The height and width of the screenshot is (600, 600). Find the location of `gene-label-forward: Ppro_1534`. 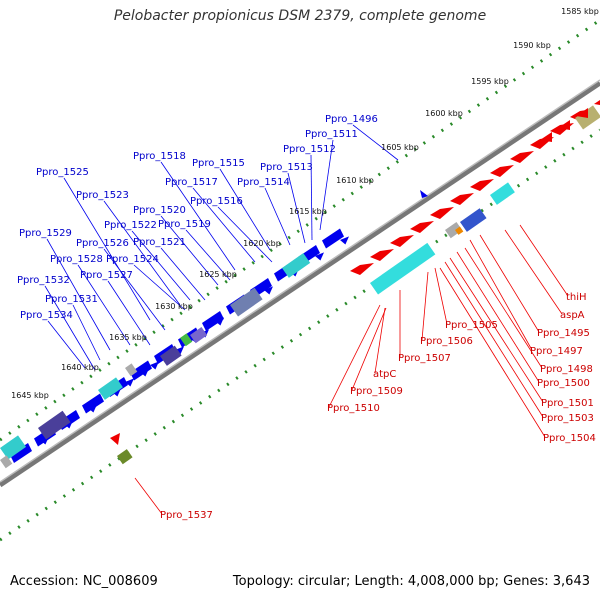

gene-label-forward: Ppro_1534 is located at coordinates (46, 315).